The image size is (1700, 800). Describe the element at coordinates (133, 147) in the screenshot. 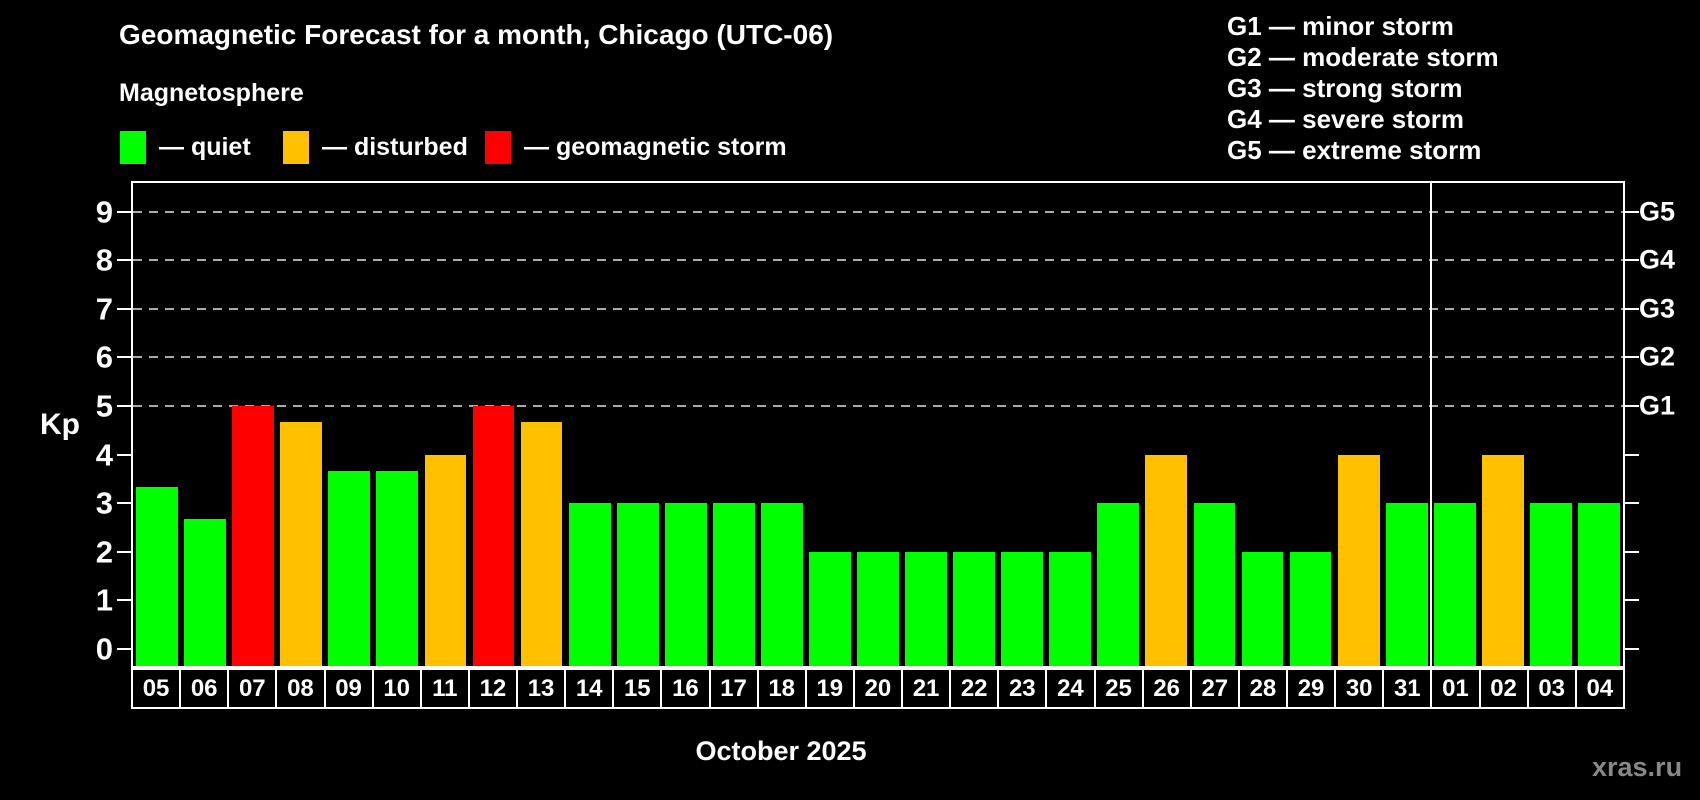

I see `legend-swatch-quiet` at that location.